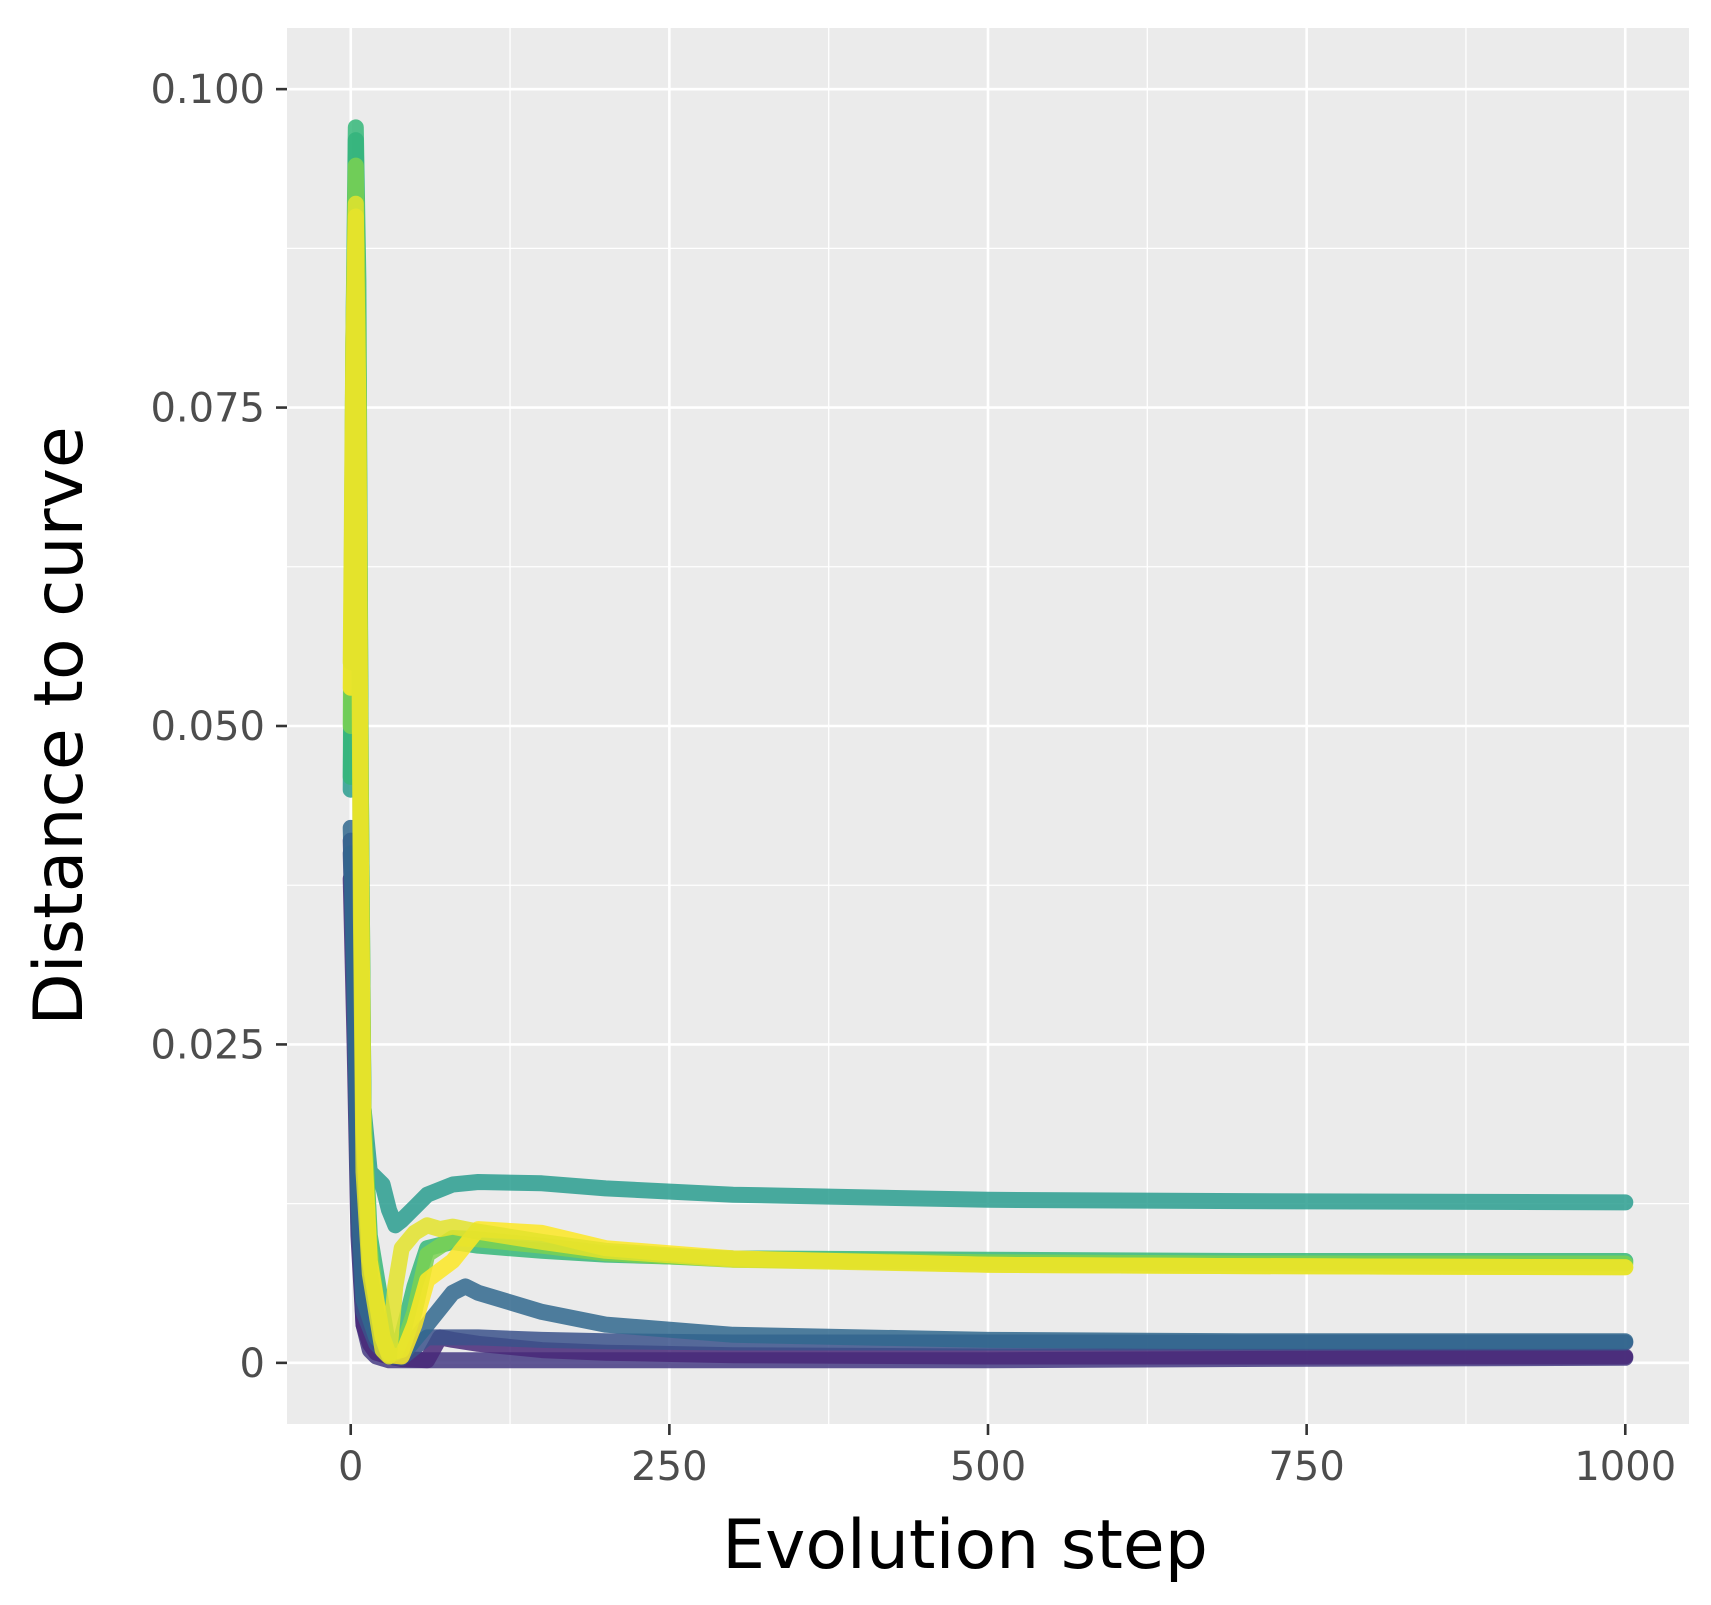  Describe the element at coordinates (252, 1364) in the screenshot. I see `y-tick-label: 0` at that location.